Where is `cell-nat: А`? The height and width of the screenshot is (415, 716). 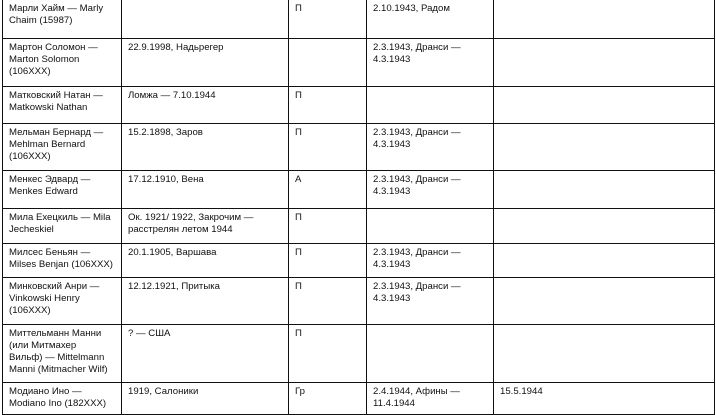 cell-nat: А is located at coordinates (327, 189).